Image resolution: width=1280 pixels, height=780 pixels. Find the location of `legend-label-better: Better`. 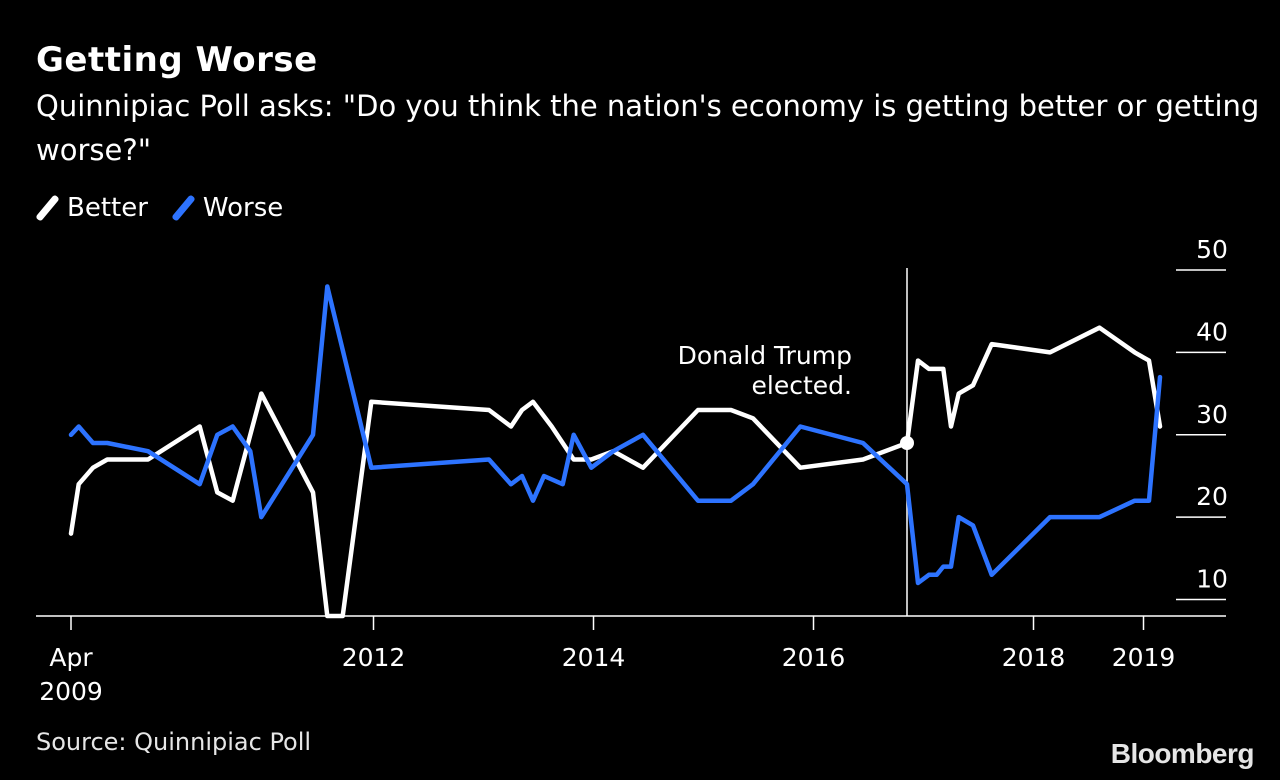

legend-label-better: Better is located at coordinates (107, 208).